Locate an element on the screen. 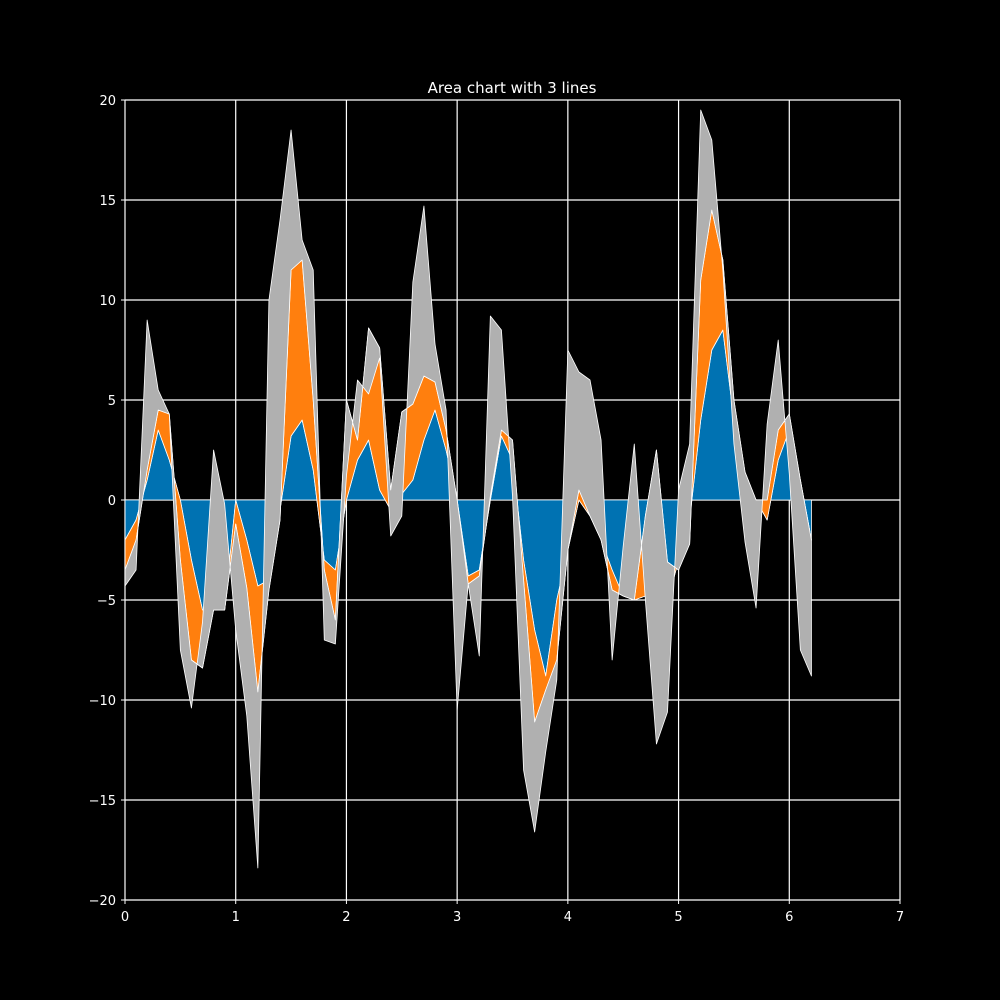 The image size is (1000, 1000). x-tick-label-2: 2 is located at coordinates (346, 917).